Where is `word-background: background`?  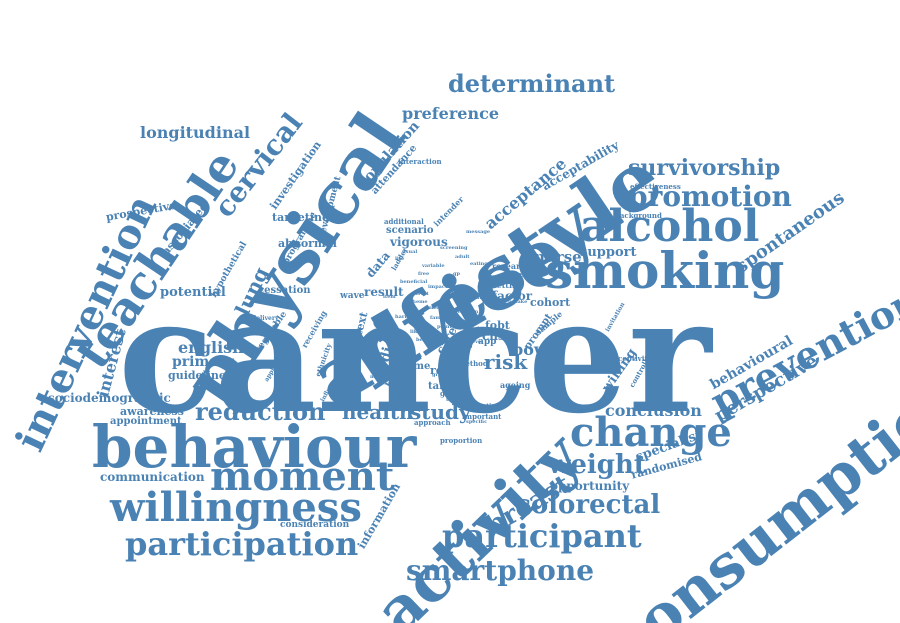 word-background: background is located at coordinates (638, 215).